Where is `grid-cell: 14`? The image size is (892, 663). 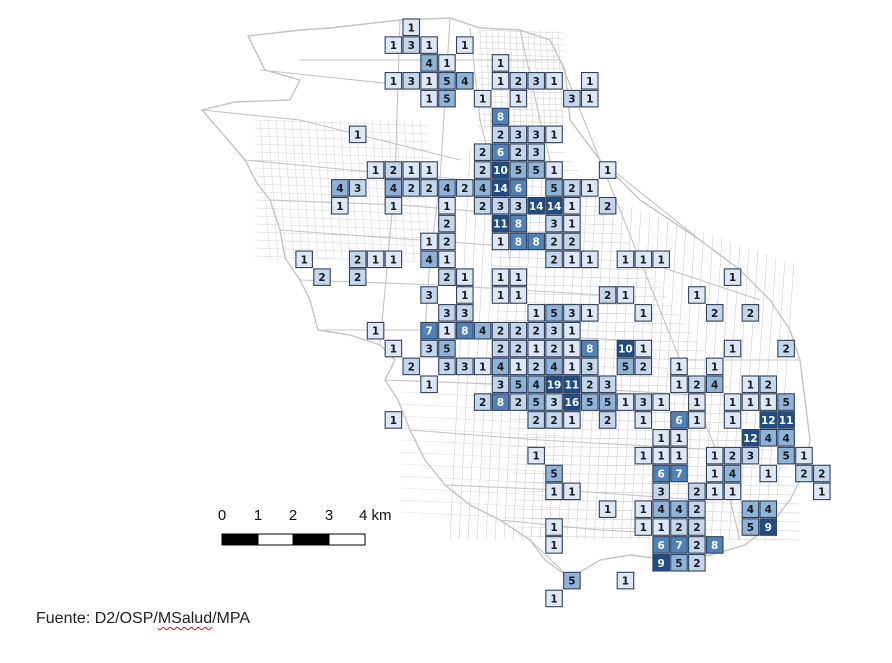 grid-cell: 14 is located at coordinates (554, 205).